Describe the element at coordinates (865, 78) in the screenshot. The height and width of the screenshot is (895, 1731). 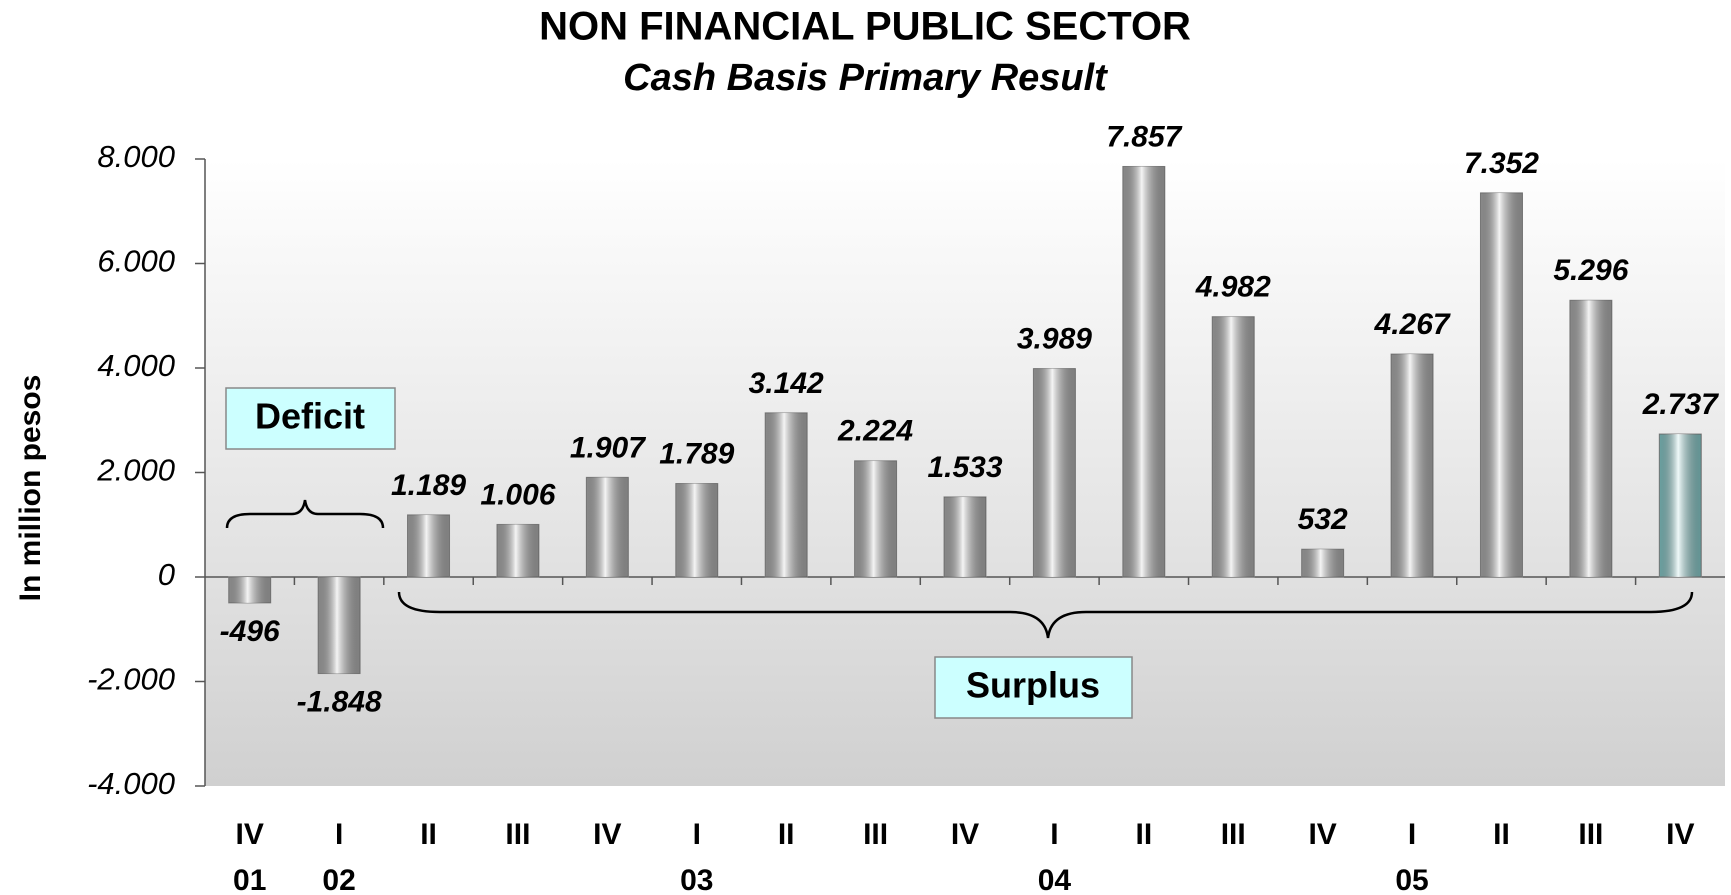
I see `chart-subtitle: Cash Basis Primary Result` at that location.